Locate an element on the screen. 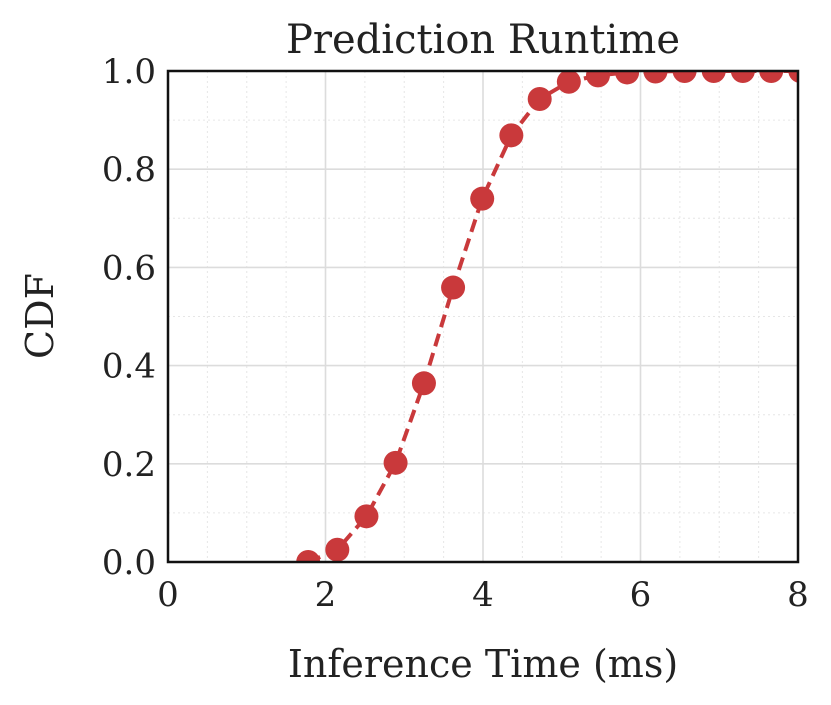 Image resolution: width=831 pixels, height=705 pixels. y-tick-label: 0.0 is located at coordinates (129, 563).